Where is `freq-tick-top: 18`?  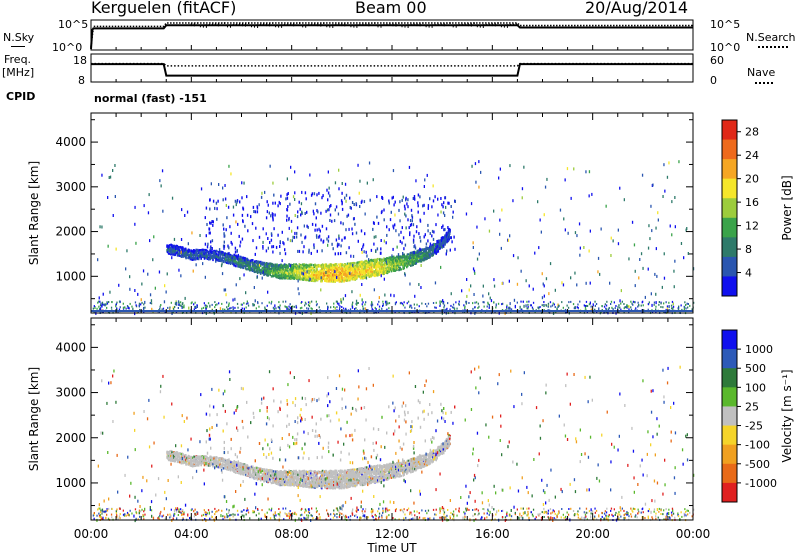
freq-tick-top: 18 is located at coordinates (80, 60).